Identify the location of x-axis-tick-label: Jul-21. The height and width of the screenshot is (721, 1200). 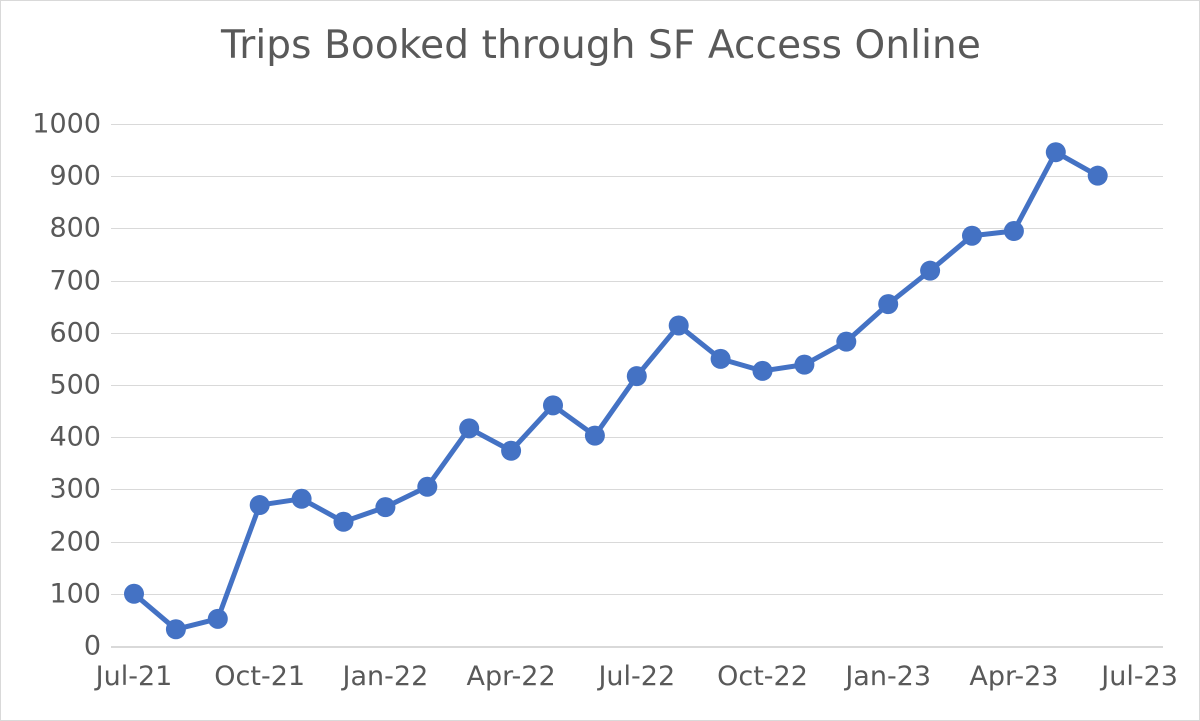
(134, 676).